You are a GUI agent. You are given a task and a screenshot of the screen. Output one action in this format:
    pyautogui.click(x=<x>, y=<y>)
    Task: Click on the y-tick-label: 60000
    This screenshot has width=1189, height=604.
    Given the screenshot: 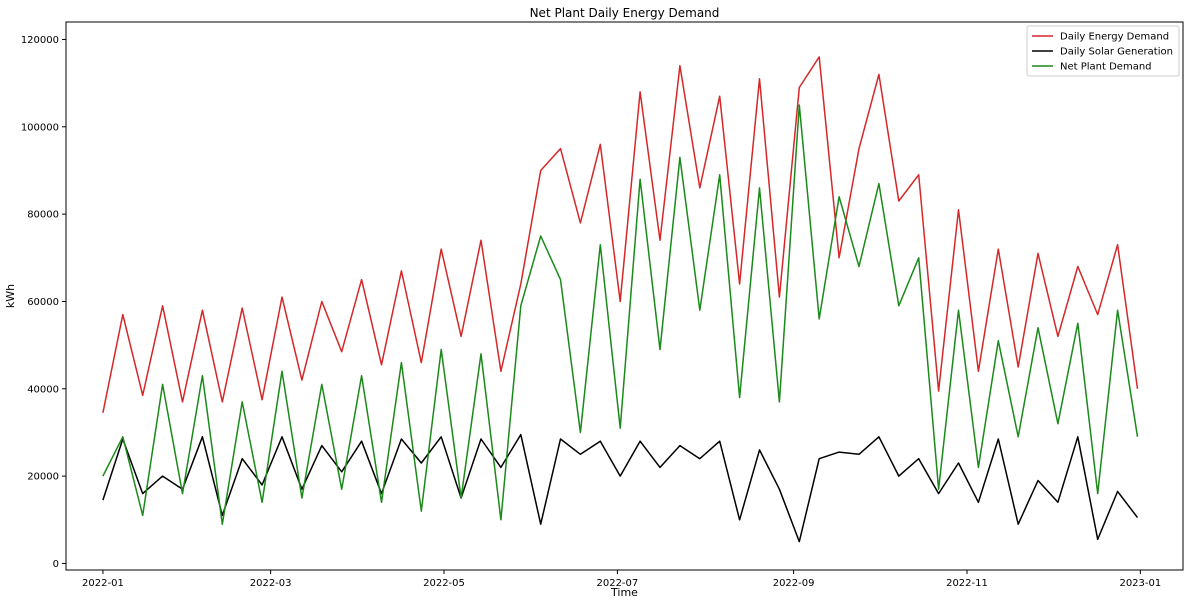 What is the action you would take?
    pyautogui.click(x=43, y=302)
    